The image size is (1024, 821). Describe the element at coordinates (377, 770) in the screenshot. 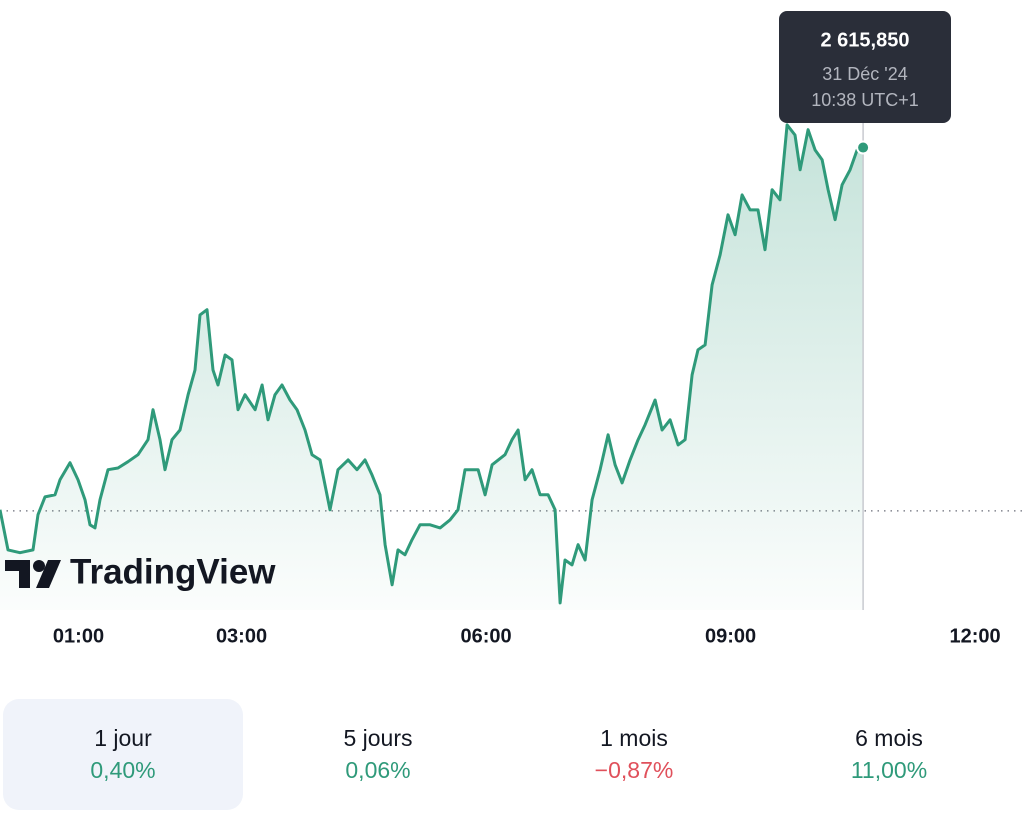

I see `period-change: 0,06%` at that location.